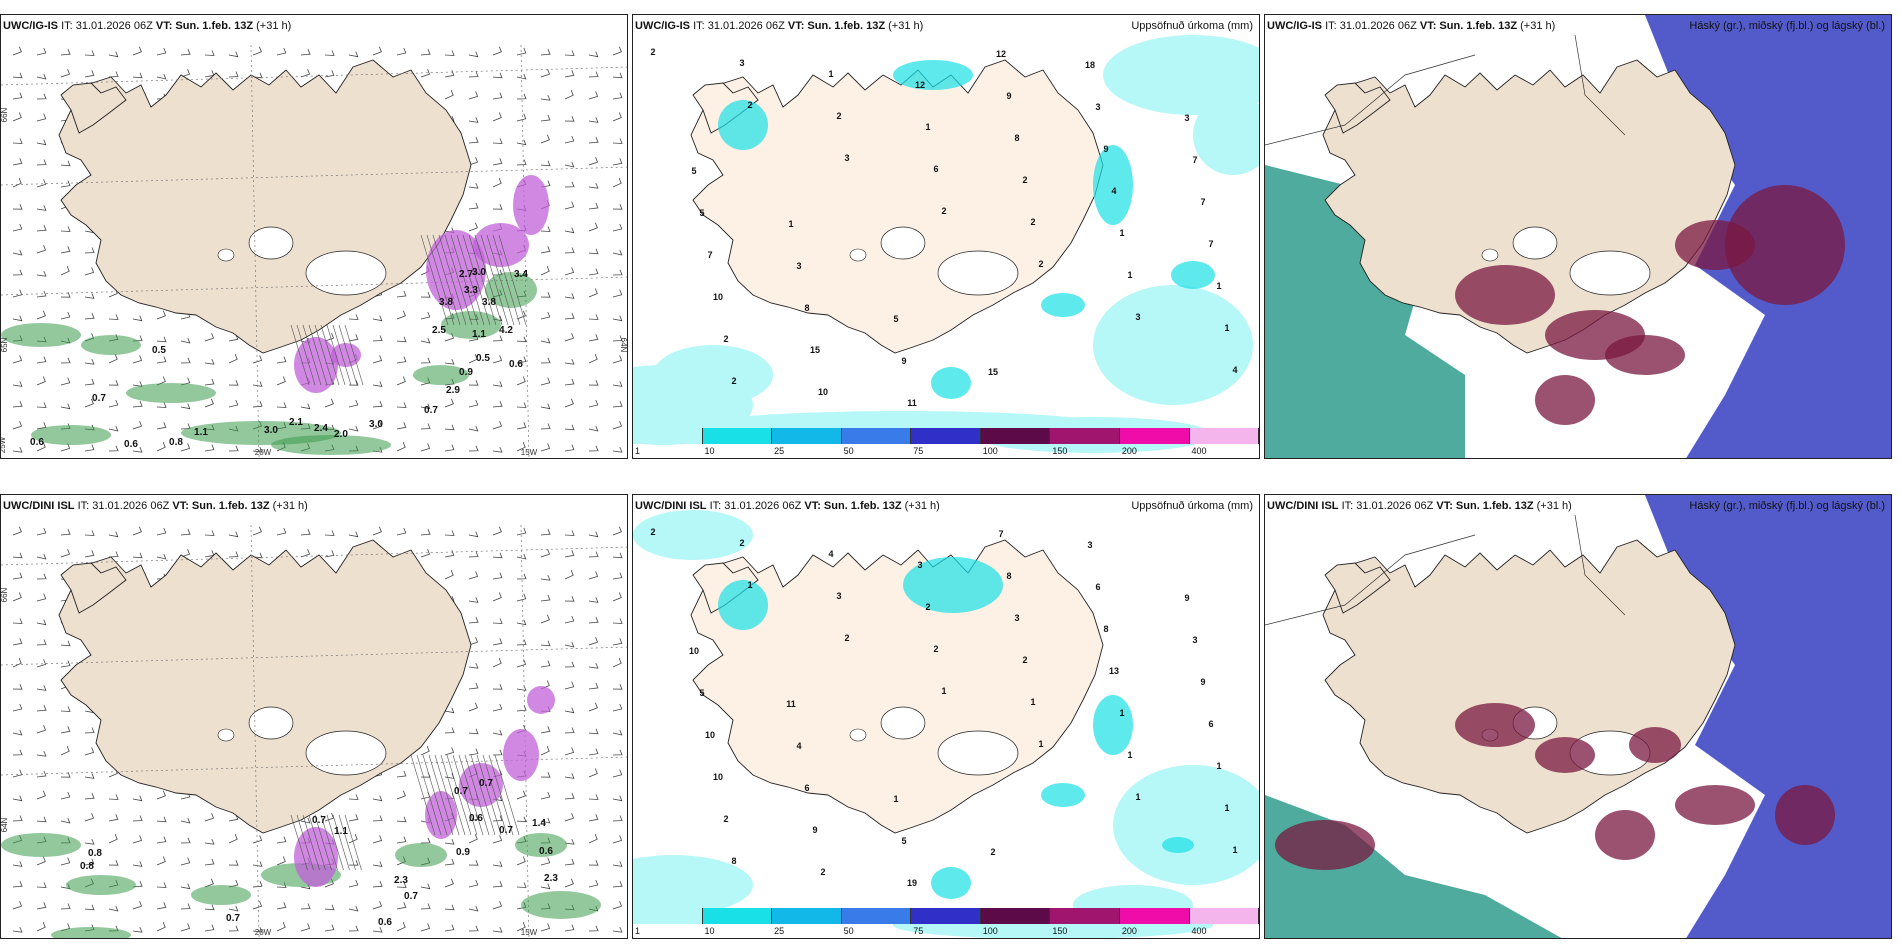 The image size is (1900, 950). I want to click on vatnajokull-glacier, so click(1610, 273).